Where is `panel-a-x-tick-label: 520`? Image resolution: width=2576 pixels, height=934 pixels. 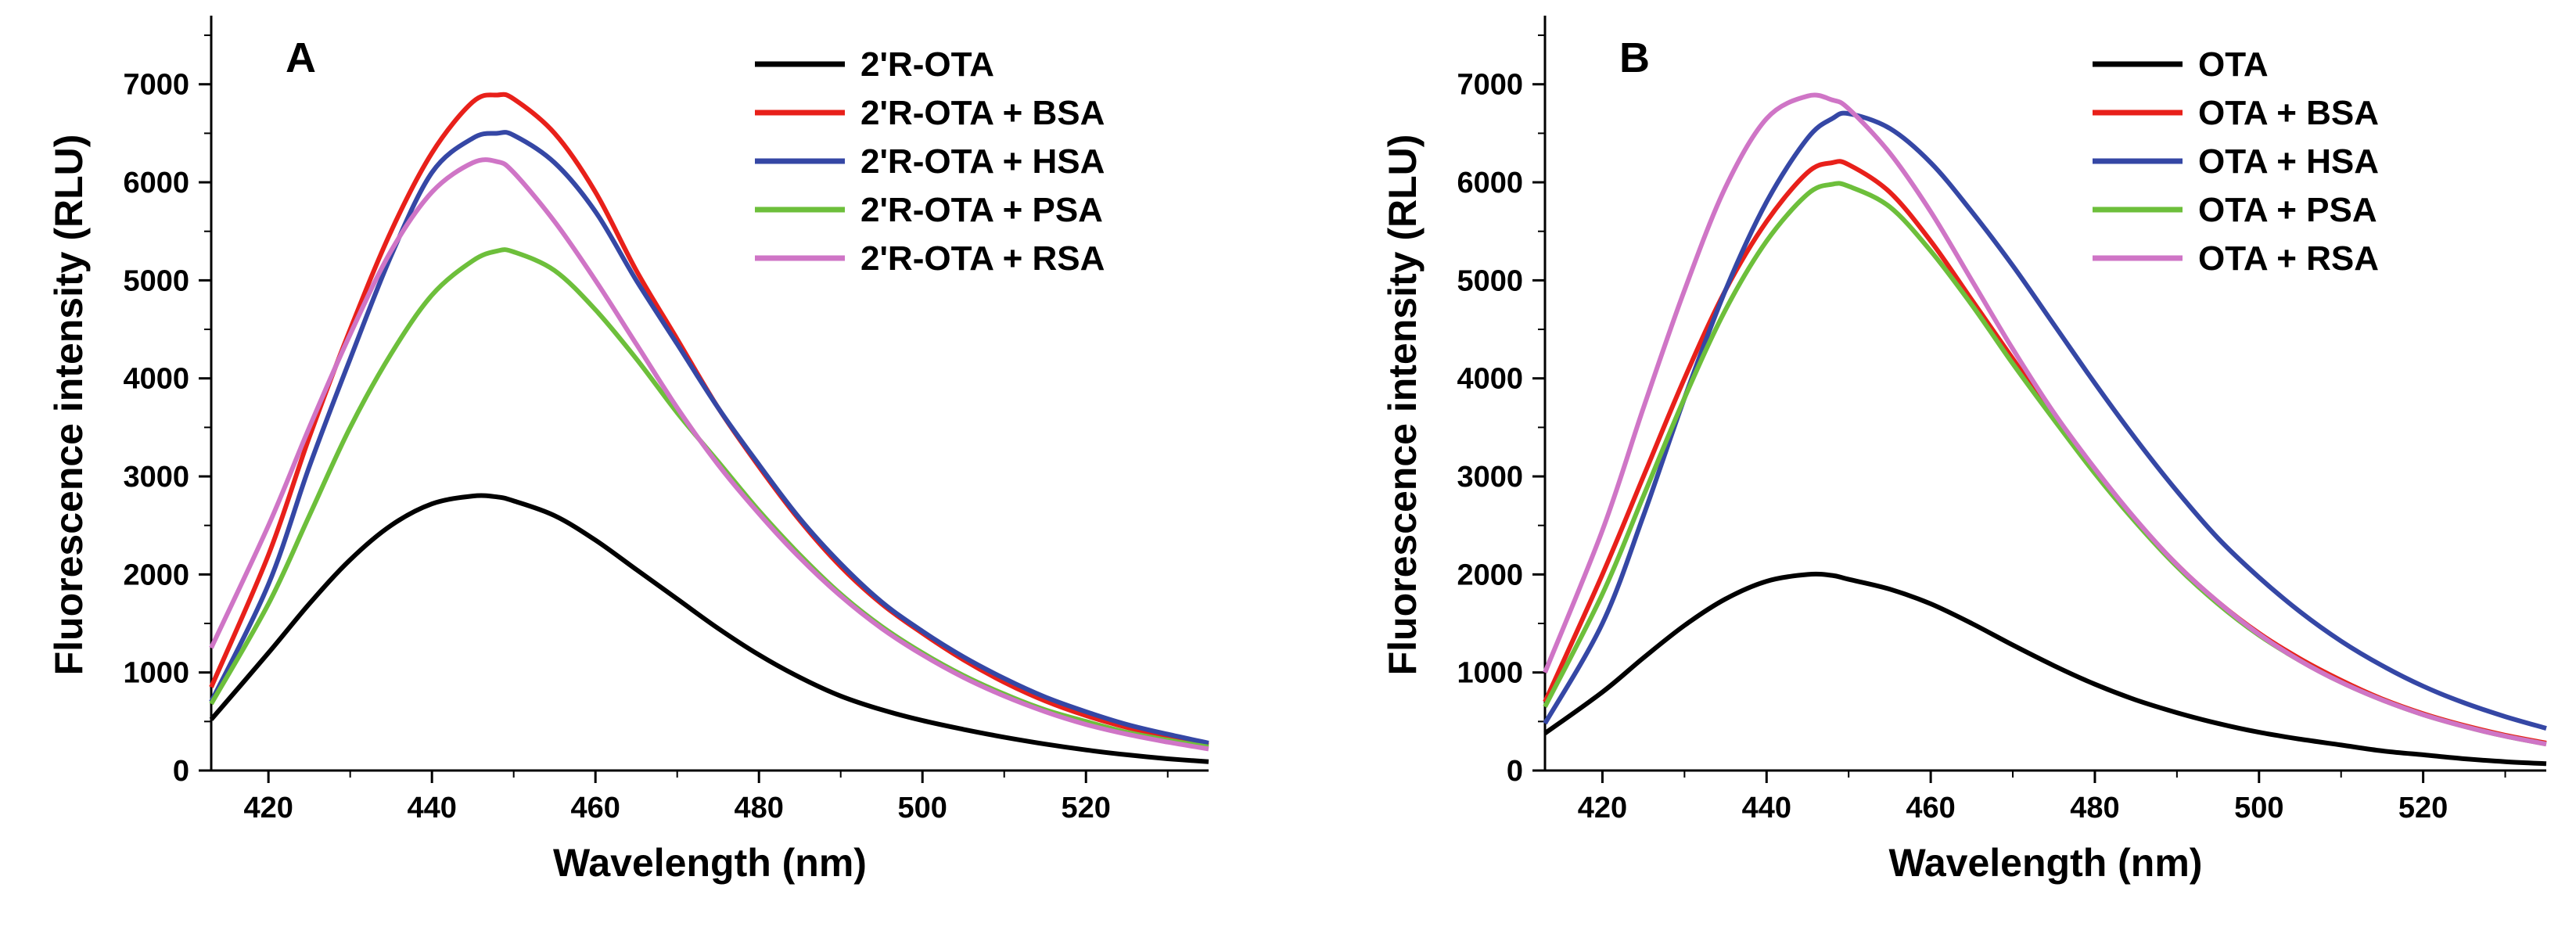 panel-a-x-tick-label: 520 is located at coordinates (1086, 808).